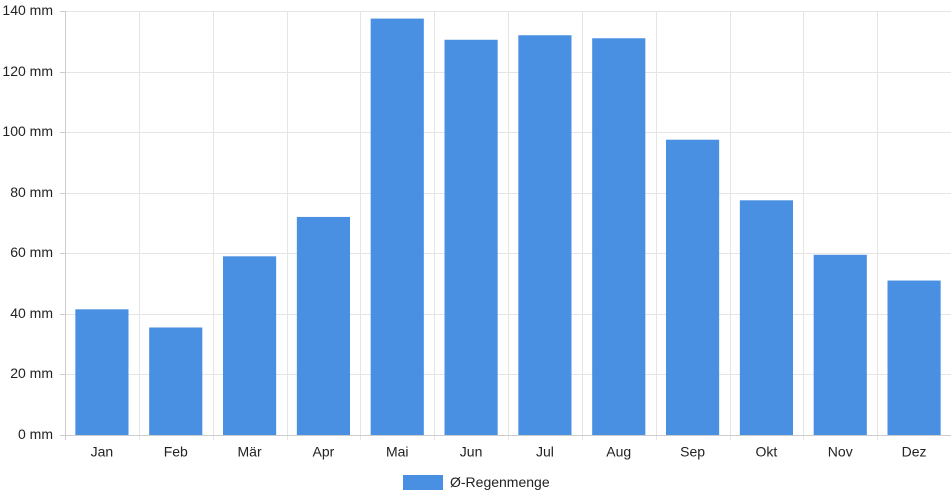  I want to click on x-tick-label: Aug, so click(618, 452).